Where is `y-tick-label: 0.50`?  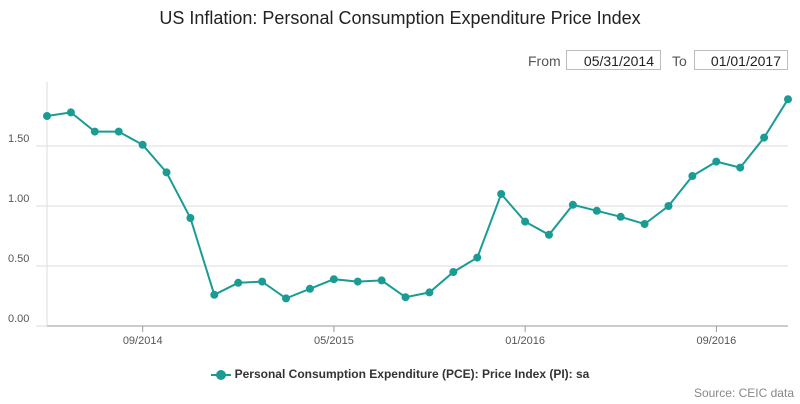 y-tick-label: 0.50 is located at coordinates (18, 259).